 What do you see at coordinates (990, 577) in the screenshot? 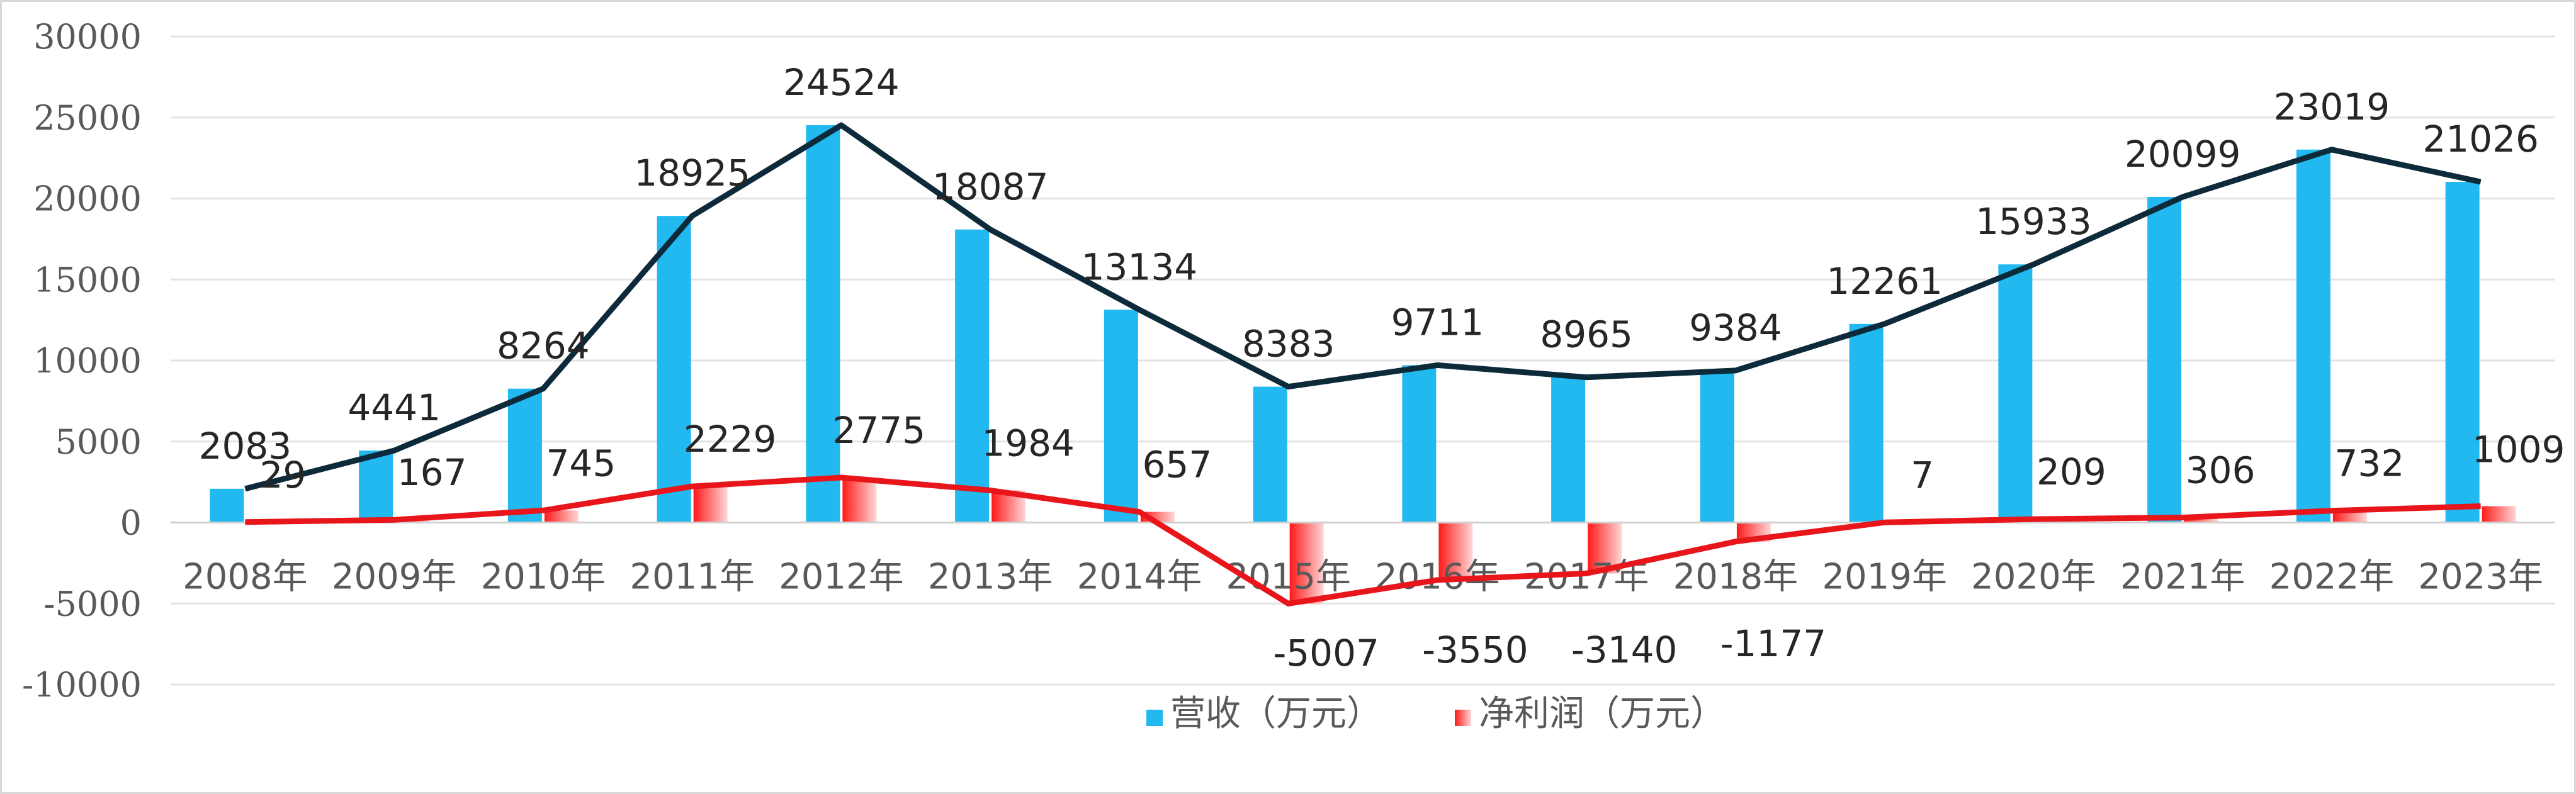
I see `x-tick-label: 2013年` at bounding box center [990, 577].